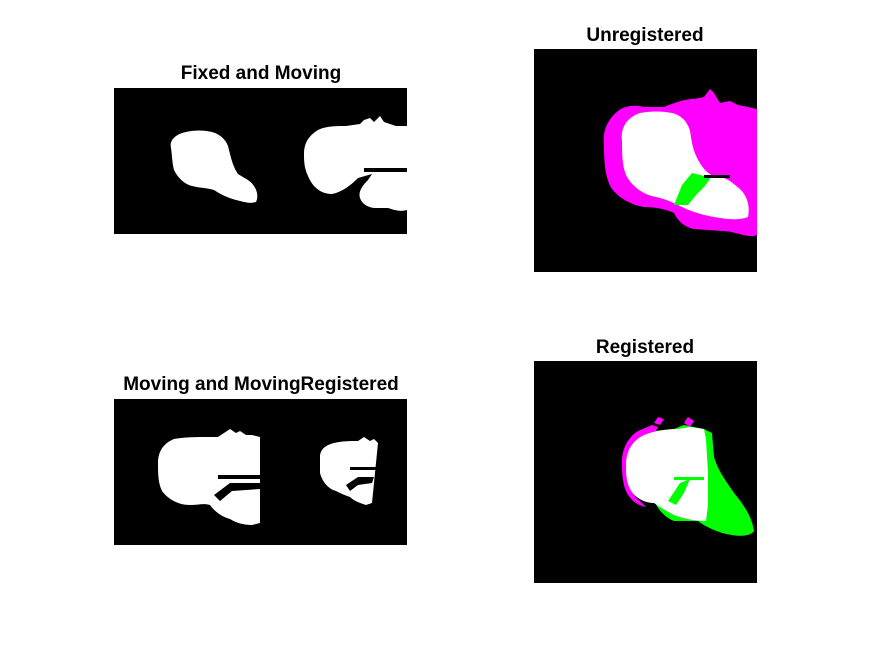 The width and height of the screenshot is (875, 656). What do you see at coordinates (261, 384) in the screenshot?
I see `panel-title-moving-registered: Moving and MovingRegistered` at bounding box center [261, 384].